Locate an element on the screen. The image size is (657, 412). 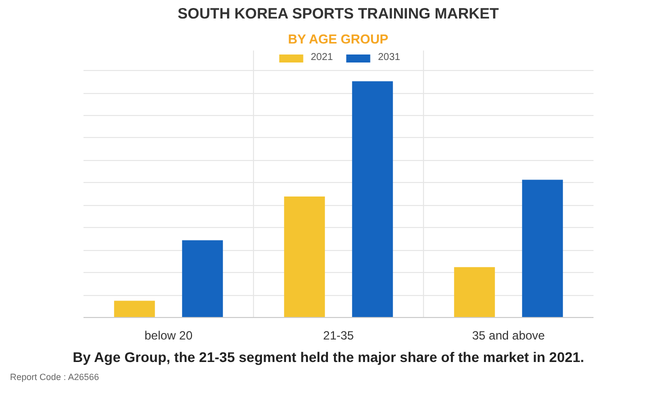
x-tick-label: 35 and above is located at coordinates (509, 335).